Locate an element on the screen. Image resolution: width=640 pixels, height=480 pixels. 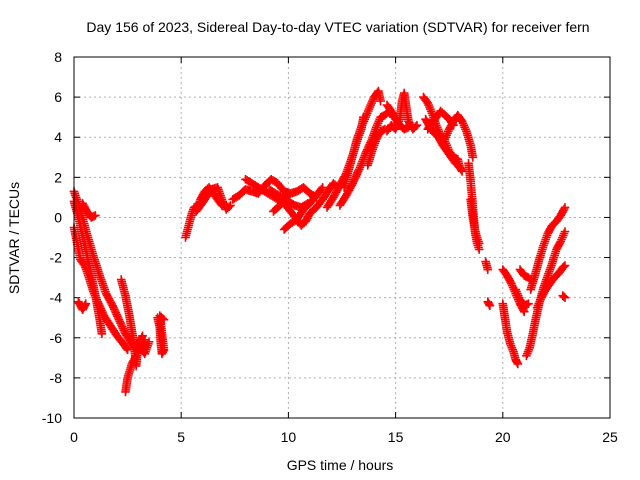
x-axis-label: GPS time / hours is located at coordinates (340, 465).